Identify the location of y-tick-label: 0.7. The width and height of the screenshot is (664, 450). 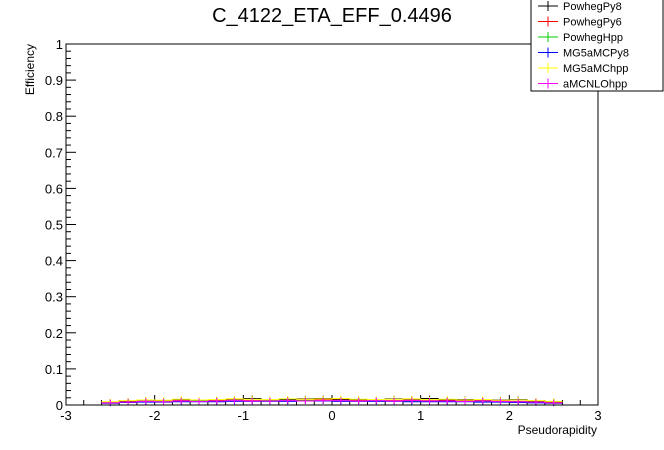
(54, 152).